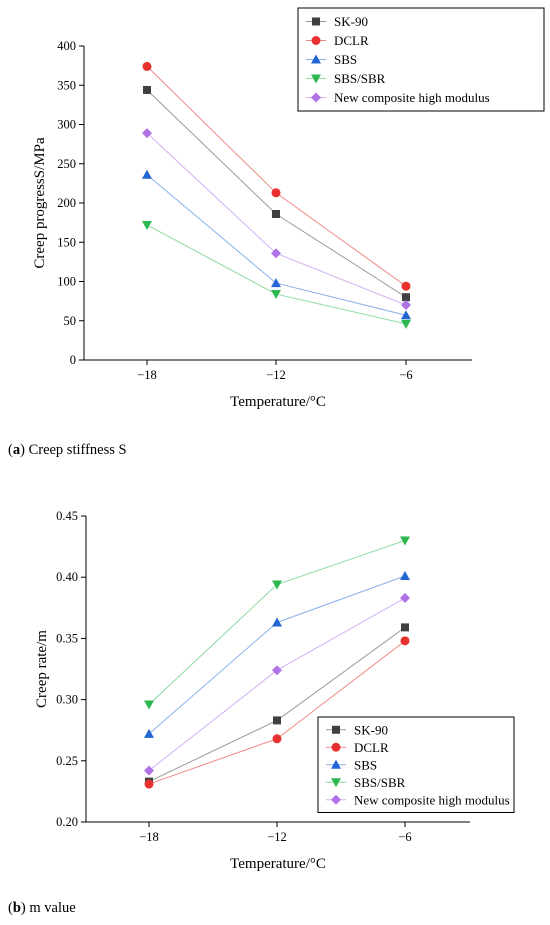 This screenshot has height=925, width=550. I want to click on chart-b-legend-marker-sbs, so click(336, 764).